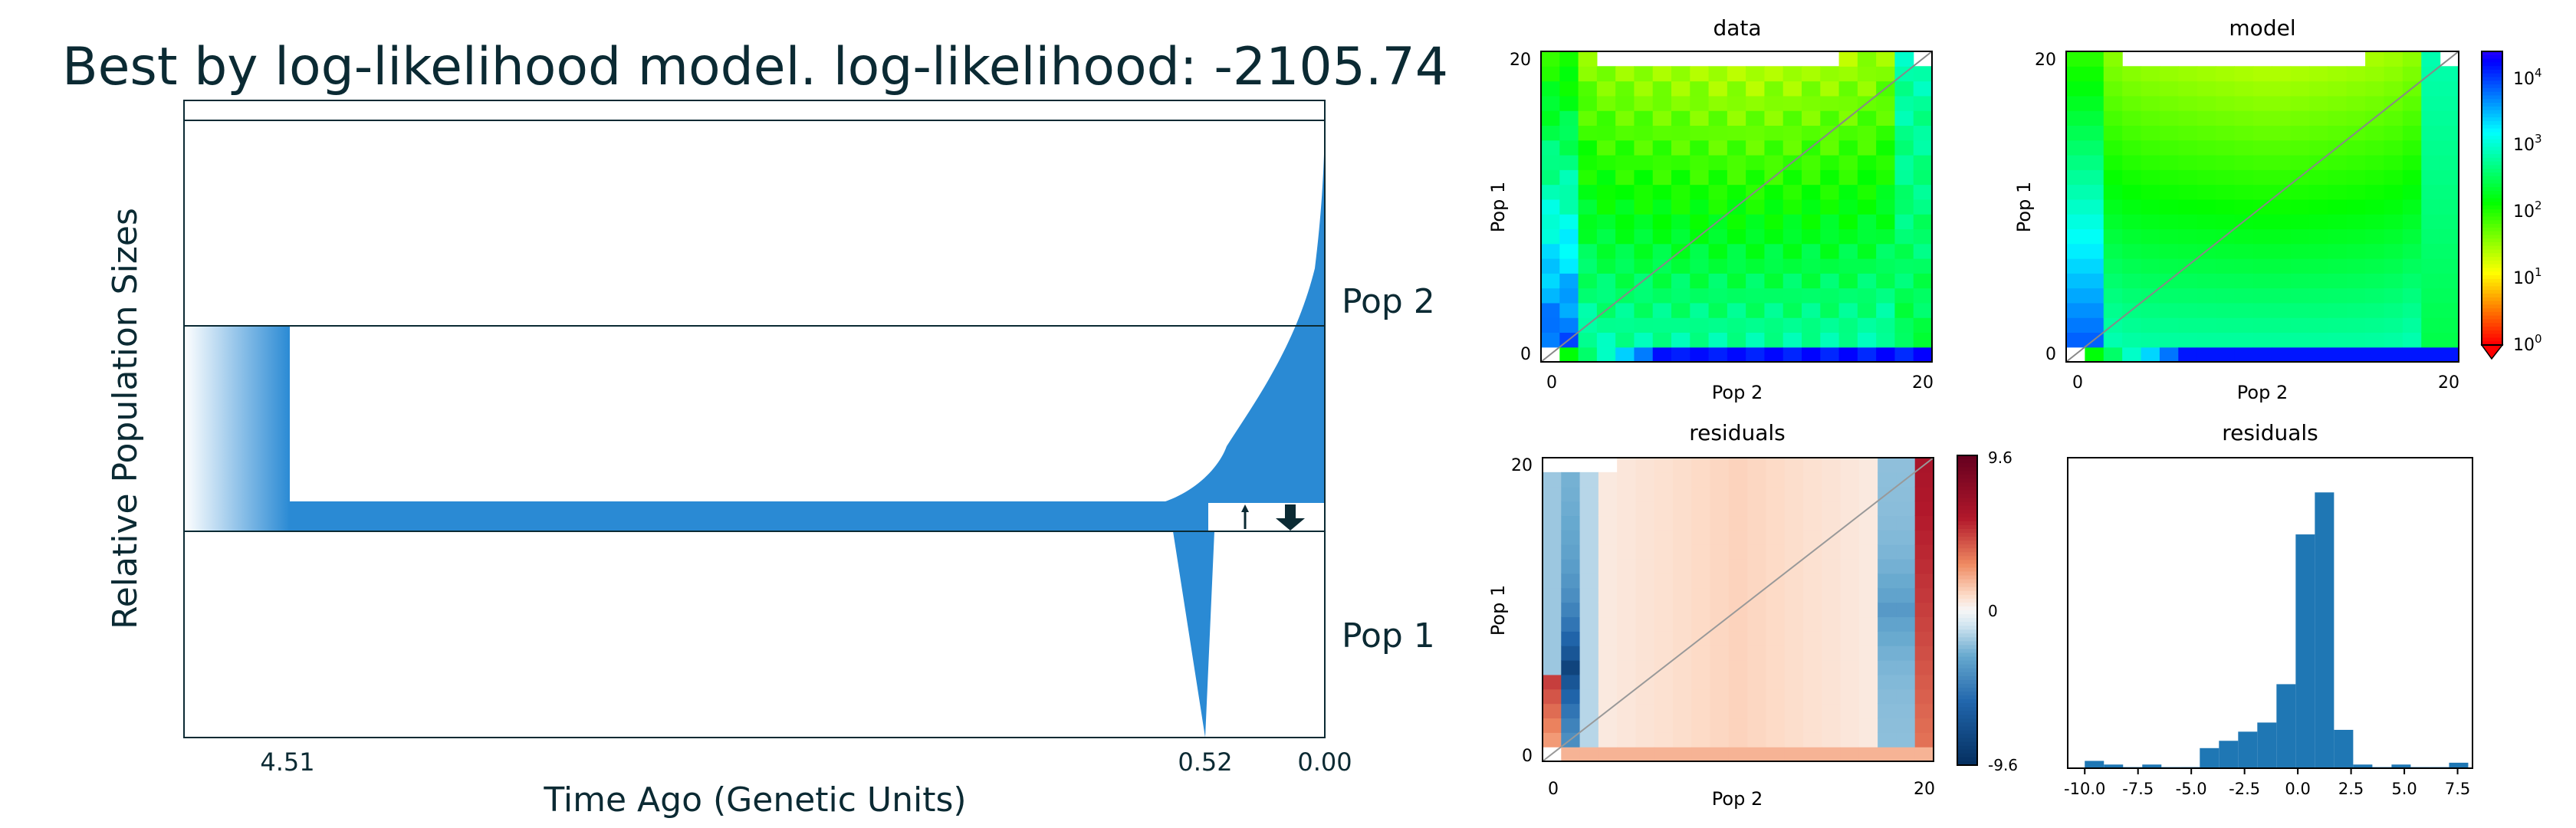 Image resolution: width=2576 pixels, height=828 pixels. Describe the element at coordinates (2003, 765) in the screenshot. I see `resid-colorbar-min: -9.6` at that location.